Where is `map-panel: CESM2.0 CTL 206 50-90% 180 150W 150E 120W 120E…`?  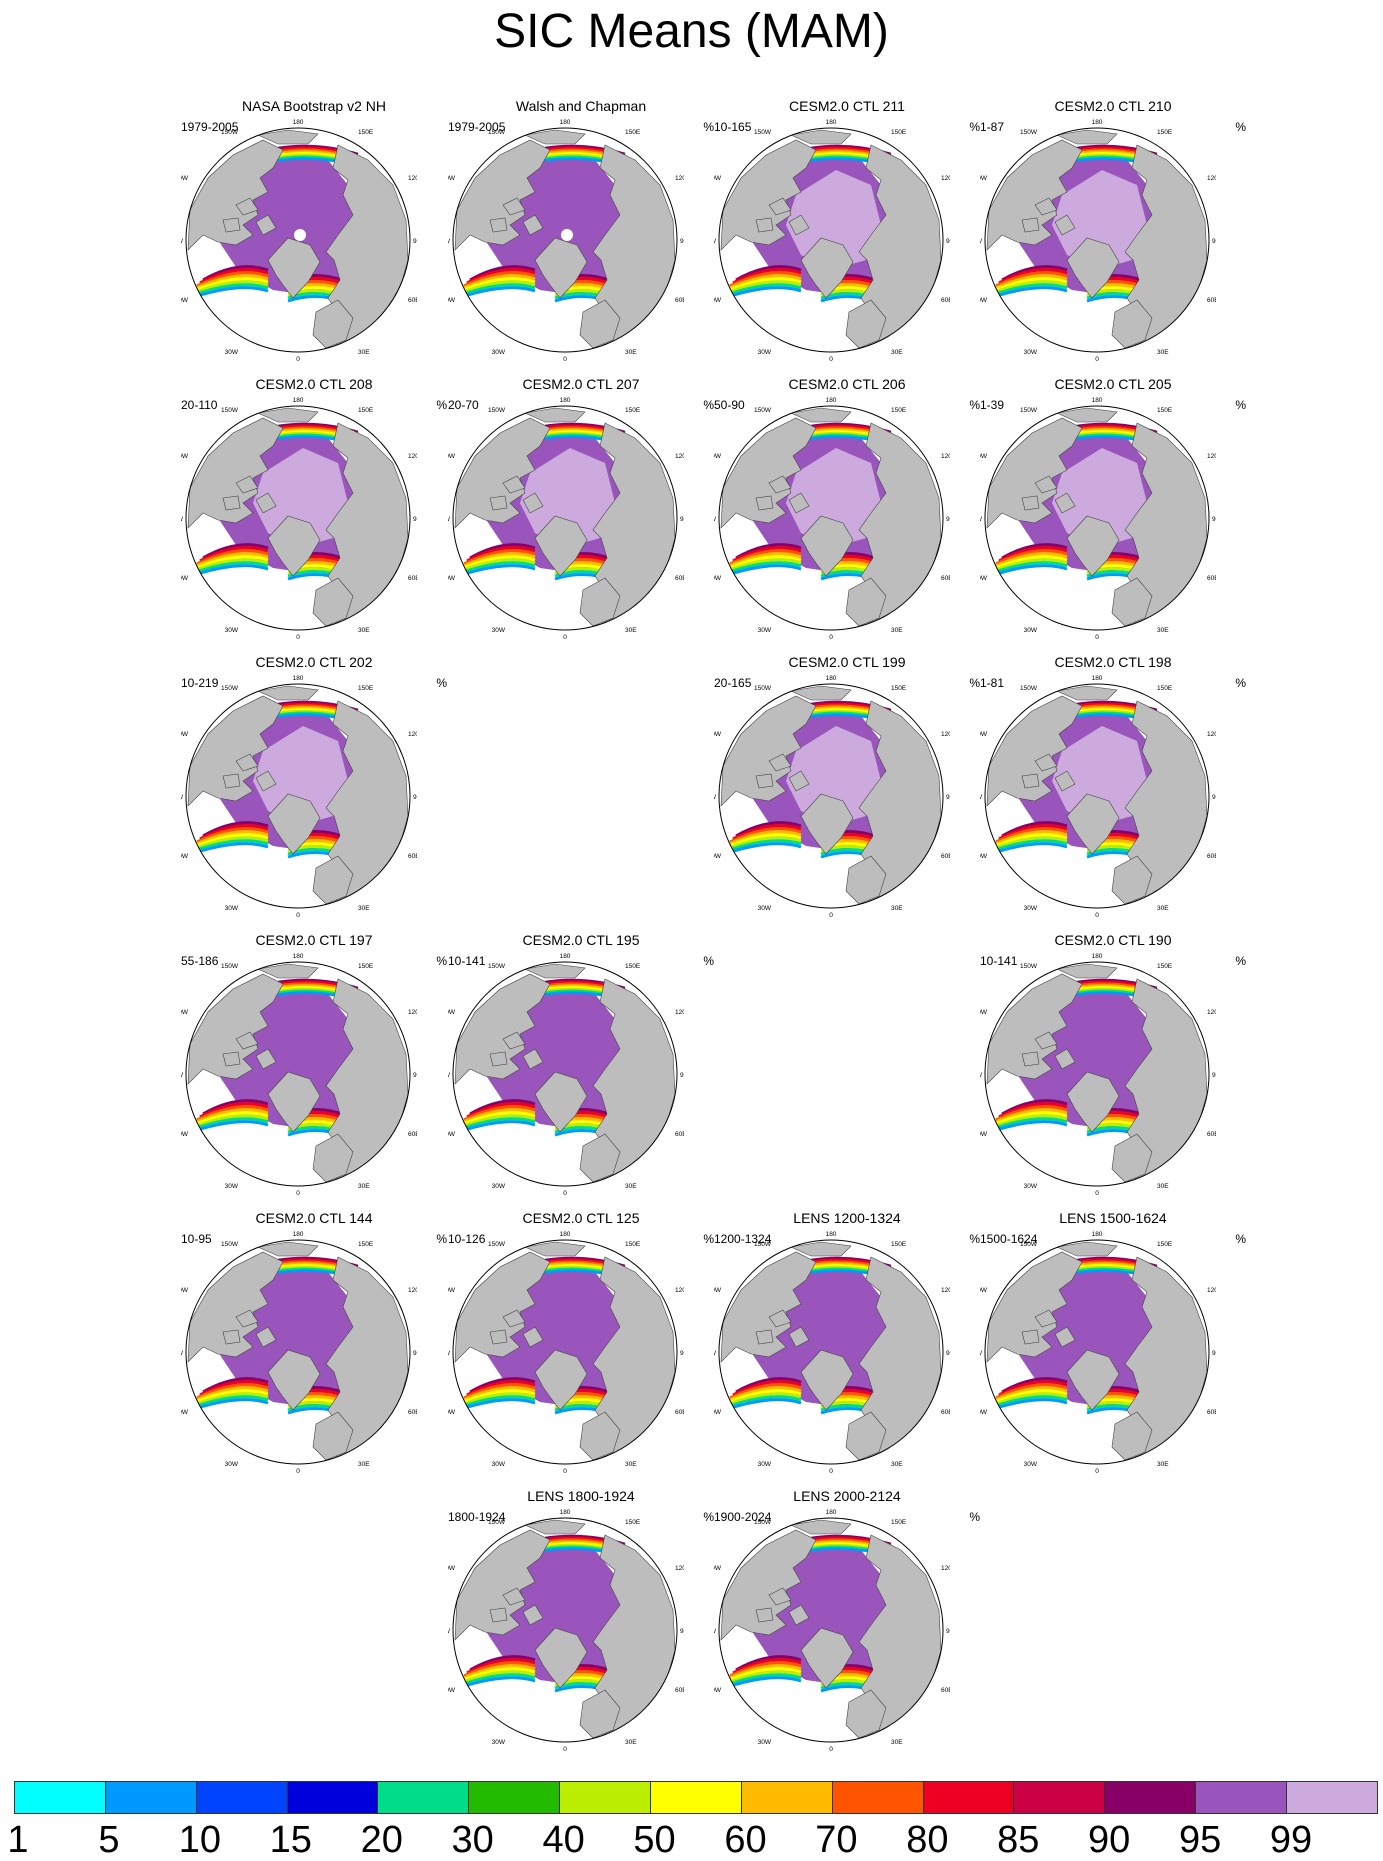
map-panel: CESM2.0 CTL 206 50-90% 180 150W 150E 120W 120E… is located at coordinates (847, 508).